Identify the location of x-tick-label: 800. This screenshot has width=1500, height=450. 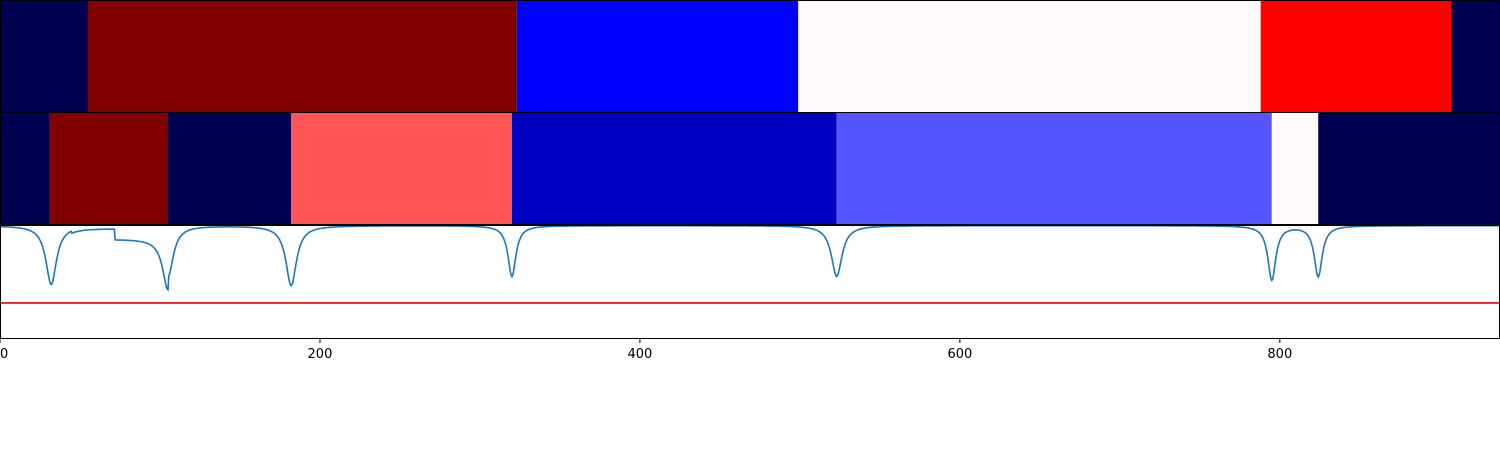
(1279, 354).